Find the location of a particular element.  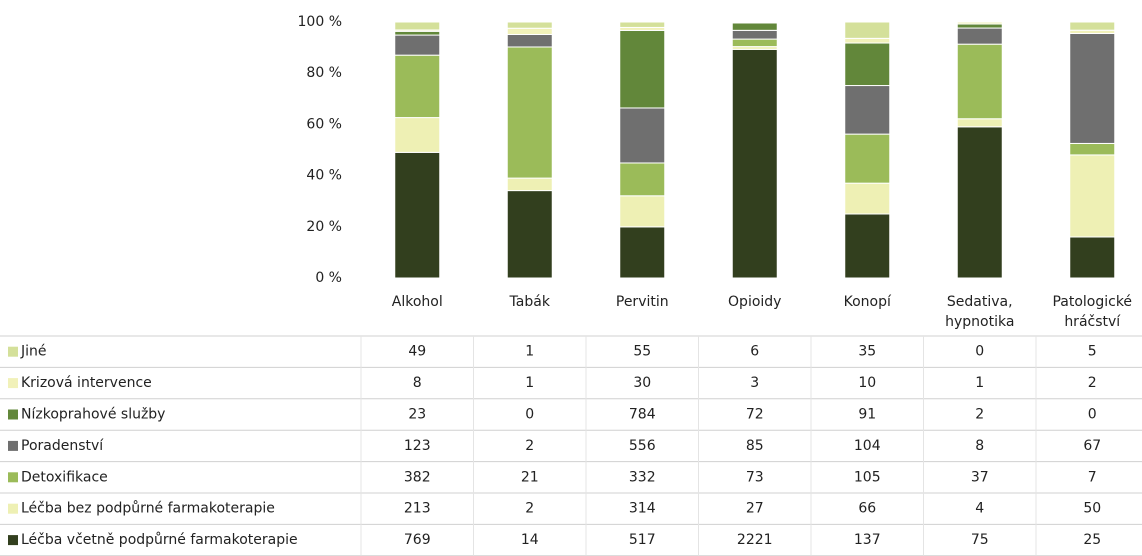

table-cell: 123 is located at coordinates (417, 446).